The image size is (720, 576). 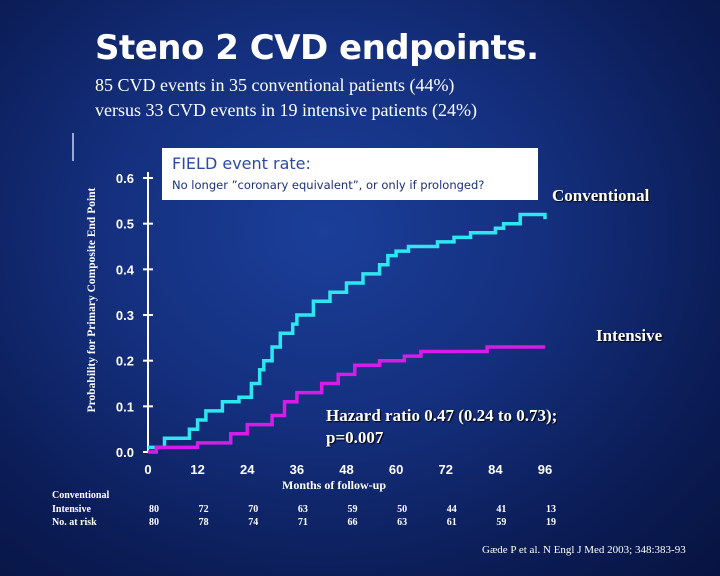 I want to click on x-tick-label: 96, so click(x=545, y=469).